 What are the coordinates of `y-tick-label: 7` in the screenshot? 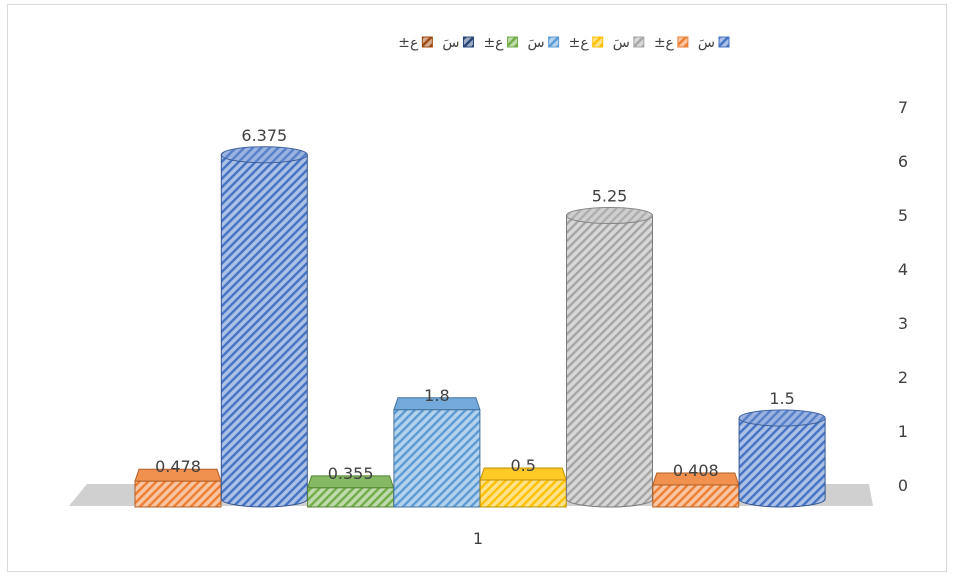 It's located at (903, 107).